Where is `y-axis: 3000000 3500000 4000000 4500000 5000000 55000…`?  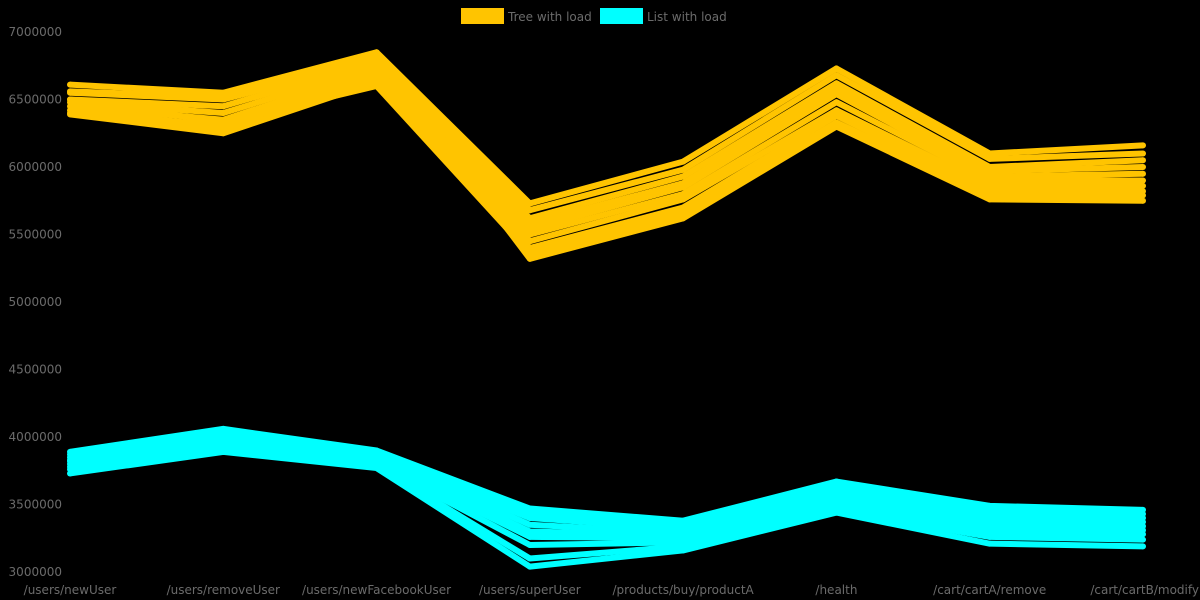 y-axis: 3000000 3500000 4000000 4500000 5000000 55000… is located at coordinates (35, 302).